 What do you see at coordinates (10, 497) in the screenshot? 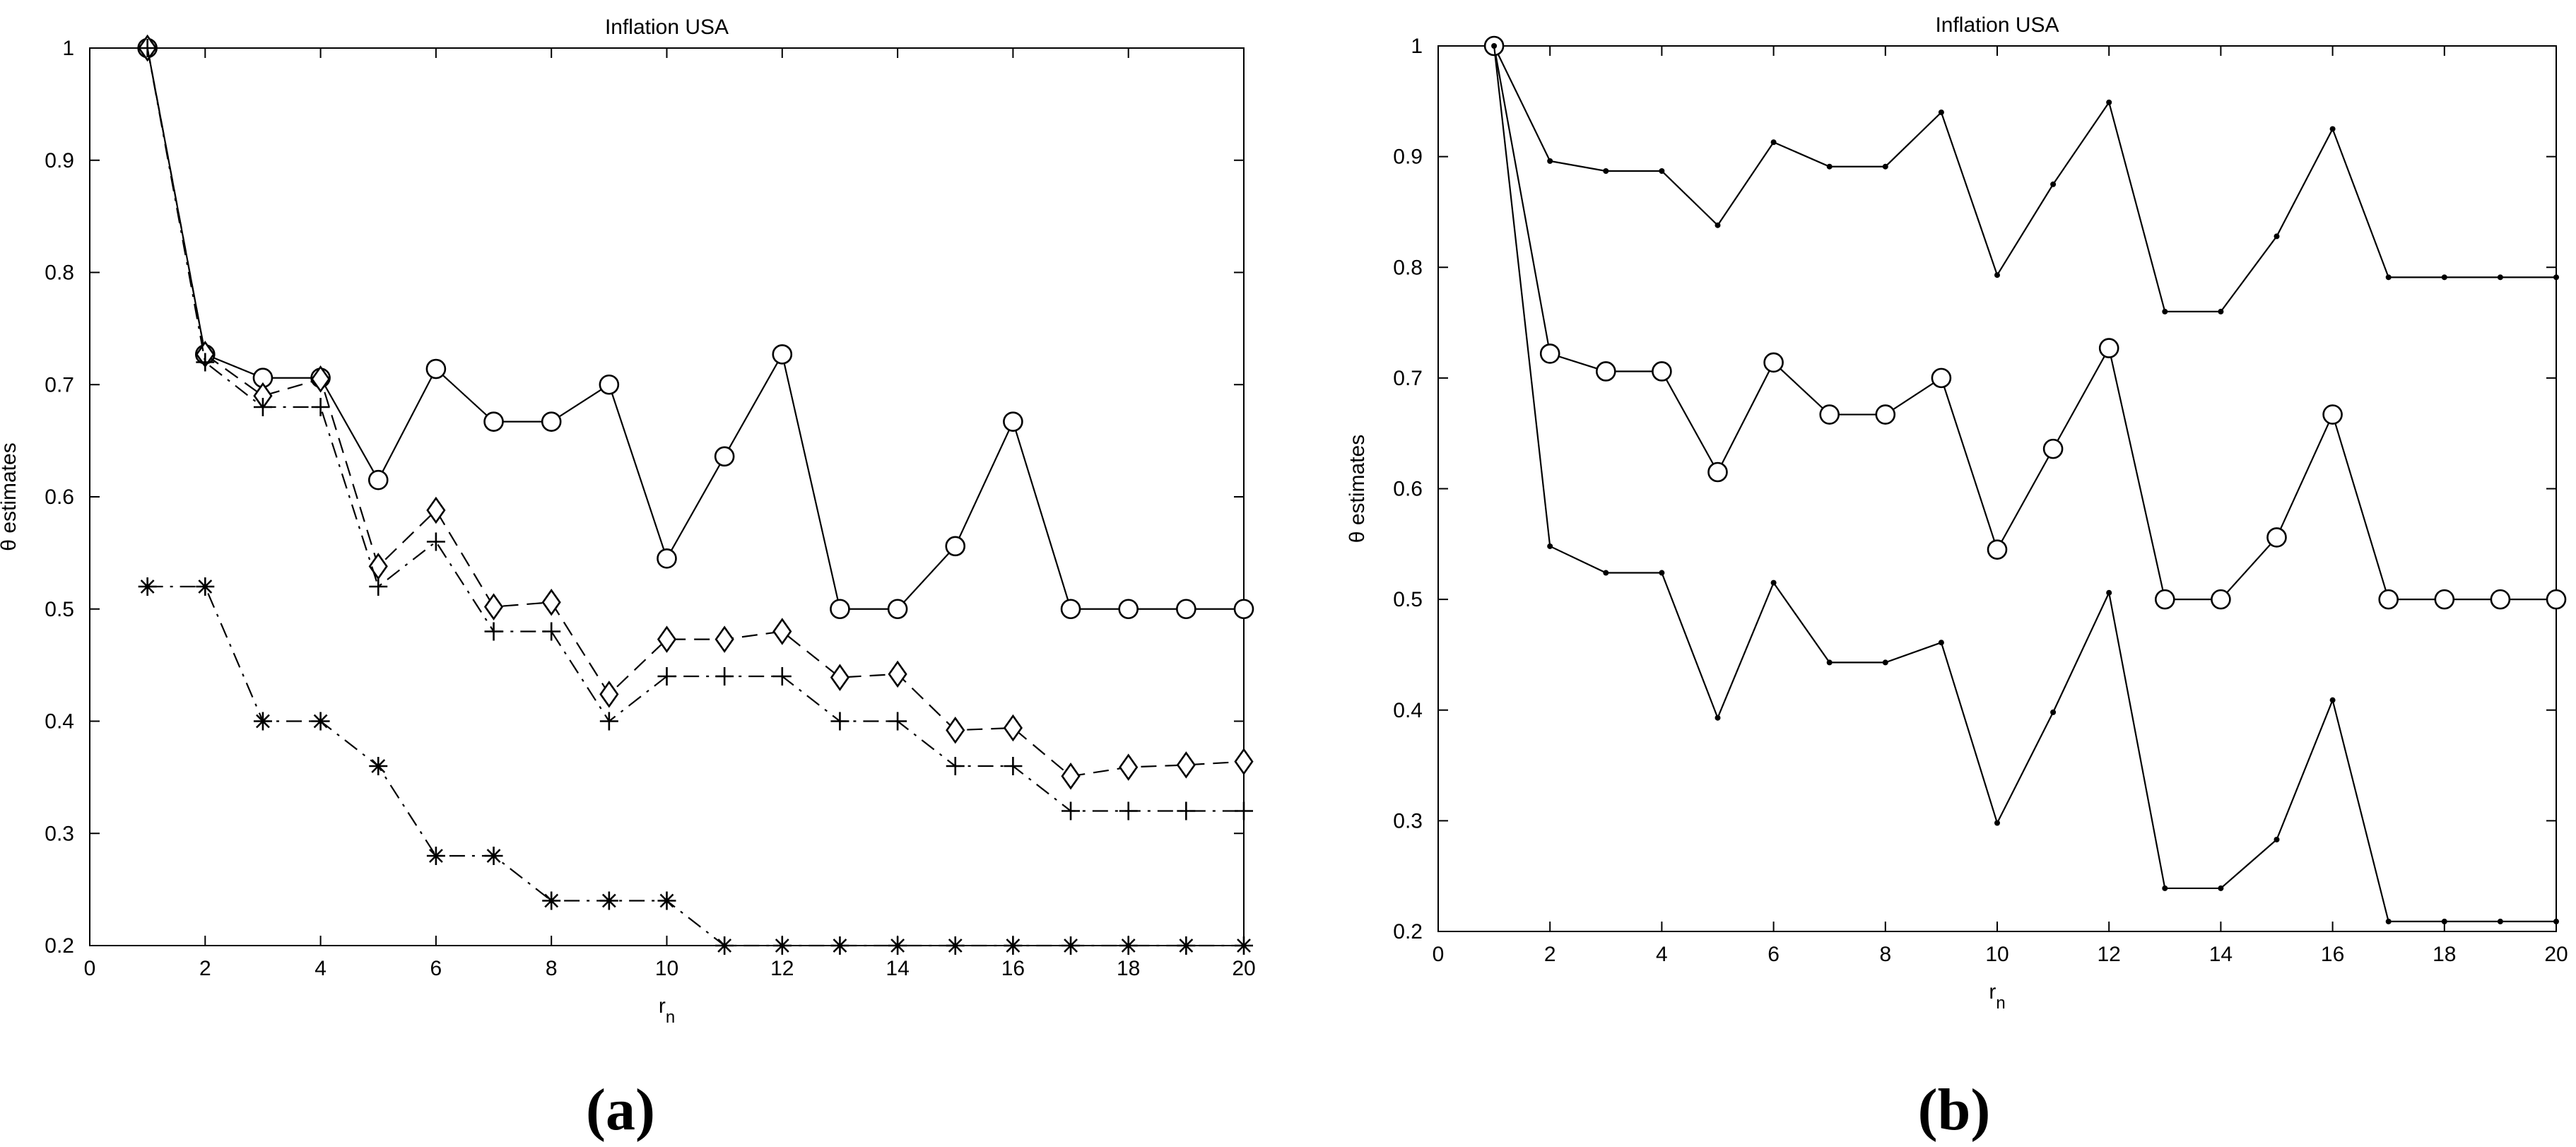
I see `y-axis-label: θ estimates` at bounding box center [10, 497].